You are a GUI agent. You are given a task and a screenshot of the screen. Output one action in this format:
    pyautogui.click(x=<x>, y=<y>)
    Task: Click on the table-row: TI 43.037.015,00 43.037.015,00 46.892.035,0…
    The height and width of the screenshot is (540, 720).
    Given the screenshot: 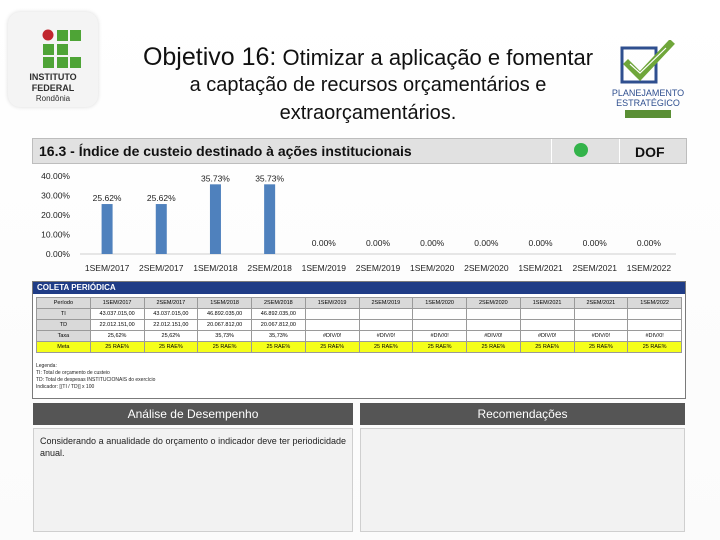 What is the action you would take?
    pyautogui.click(x=359, y=314)
    